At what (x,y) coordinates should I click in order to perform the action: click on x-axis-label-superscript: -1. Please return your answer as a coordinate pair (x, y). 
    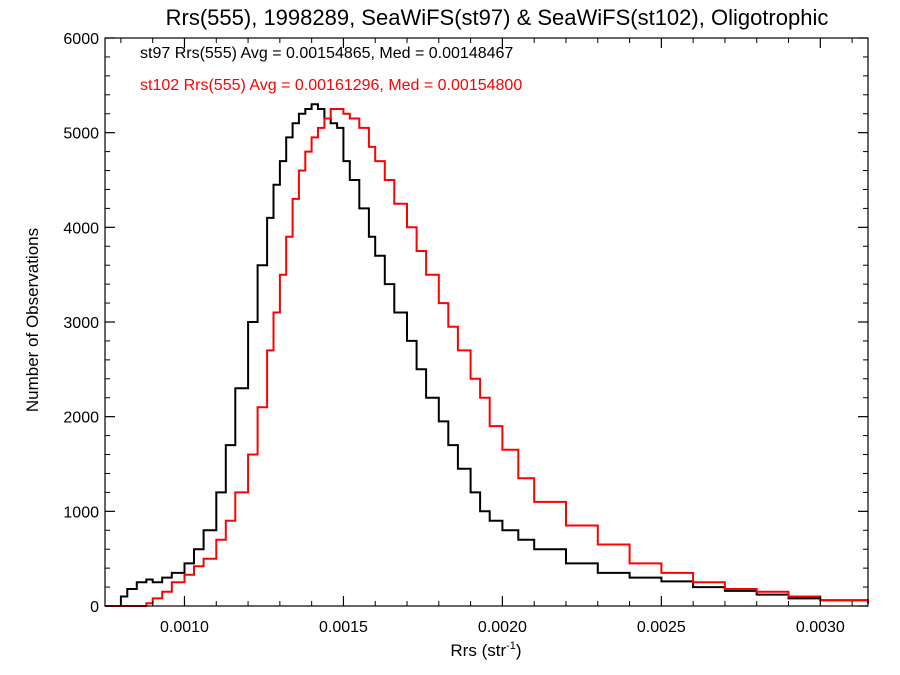
    Looking at the image, I should click on (511, 646).